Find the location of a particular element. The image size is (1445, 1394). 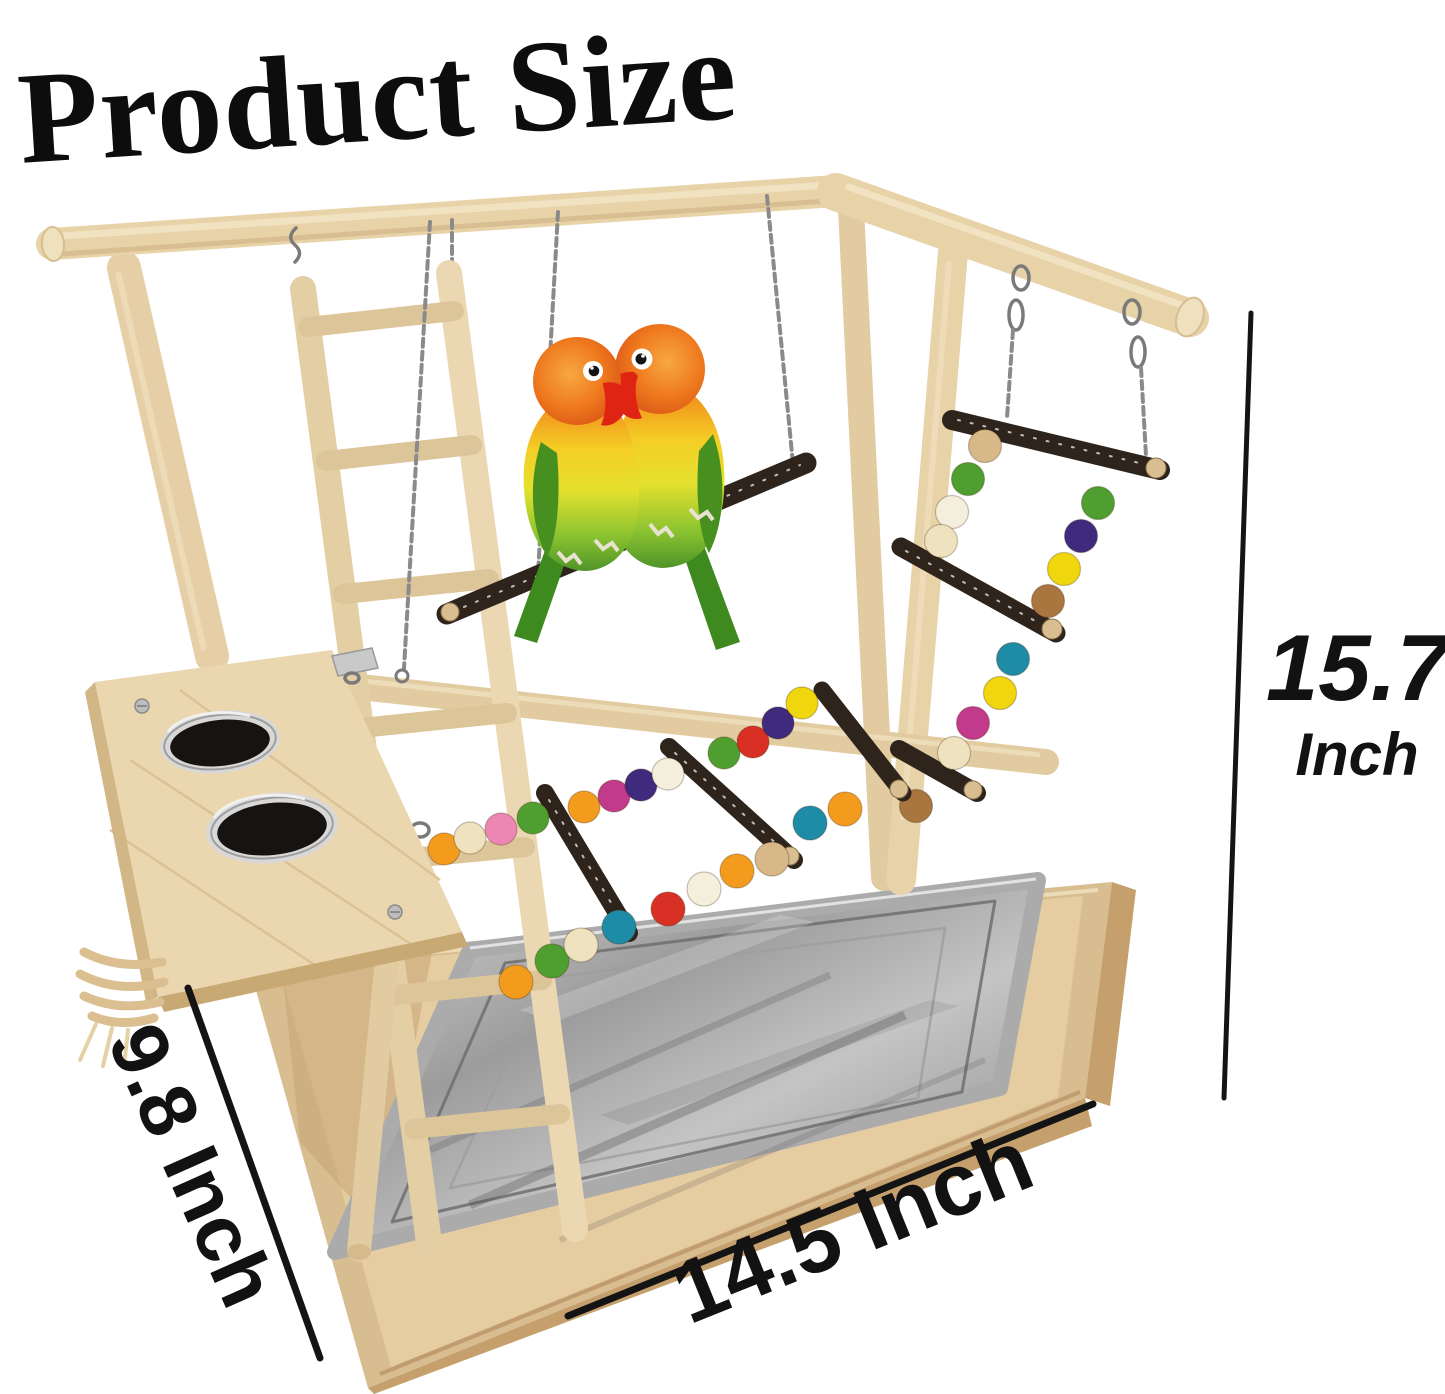

chain-hook-icon is located at coordinates (402, 676).